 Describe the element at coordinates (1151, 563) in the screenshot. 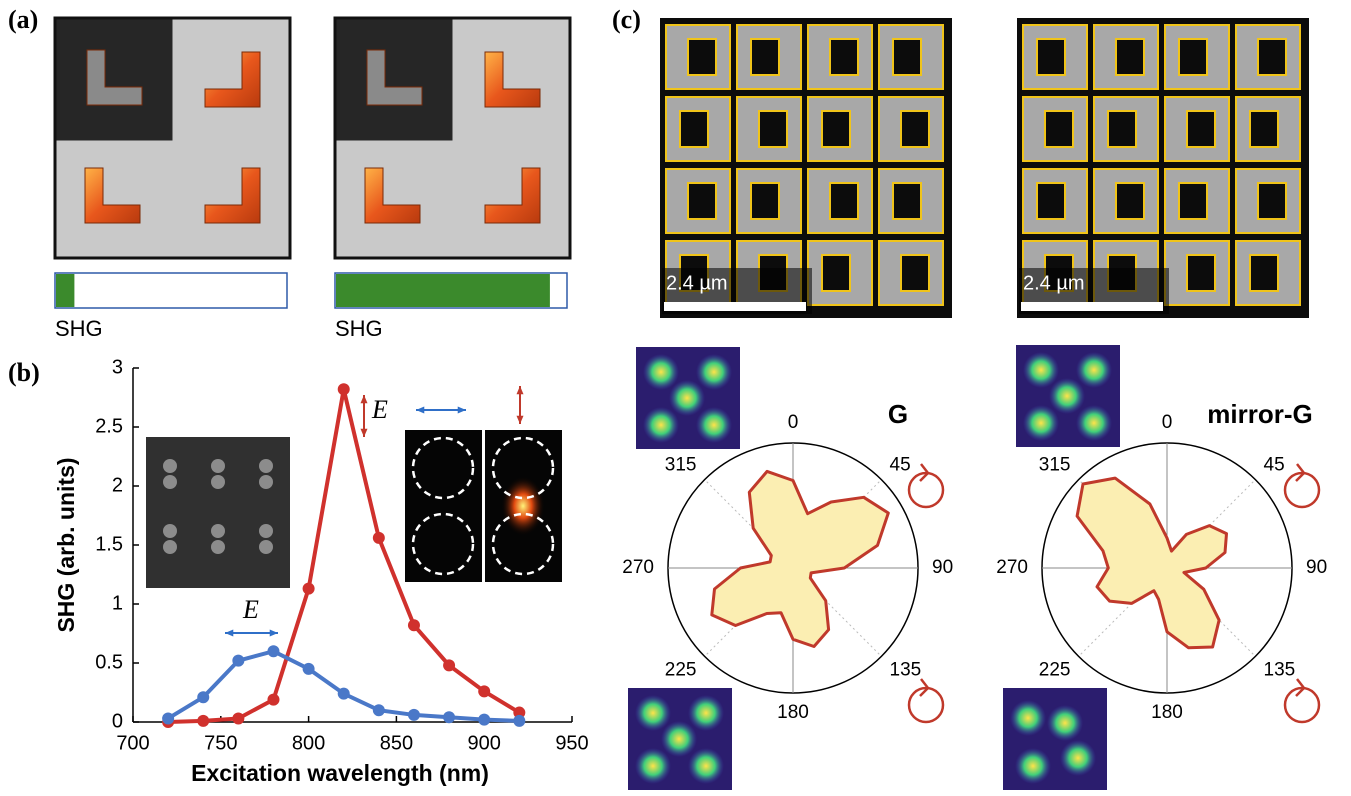

I see `polar-pattern` at that location.